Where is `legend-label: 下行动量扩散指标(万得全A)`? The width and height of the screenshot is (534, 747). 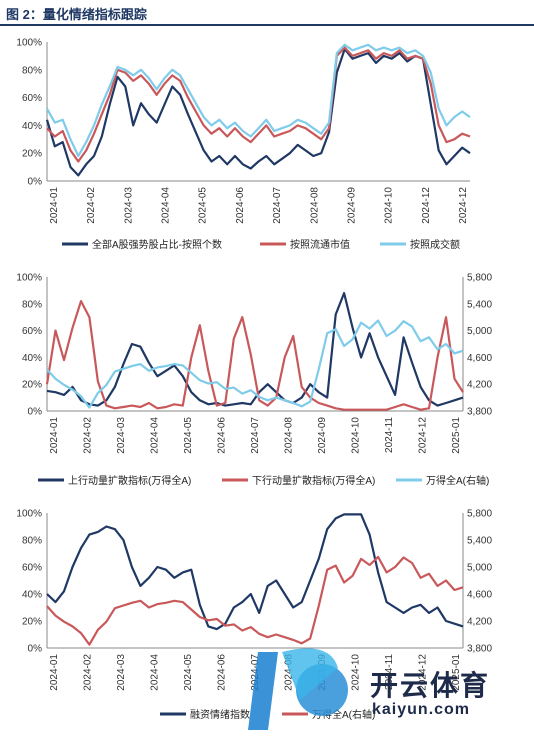 legend-label: 下行动量扩散指标(万得全A) is located at coordinates (313, 480).